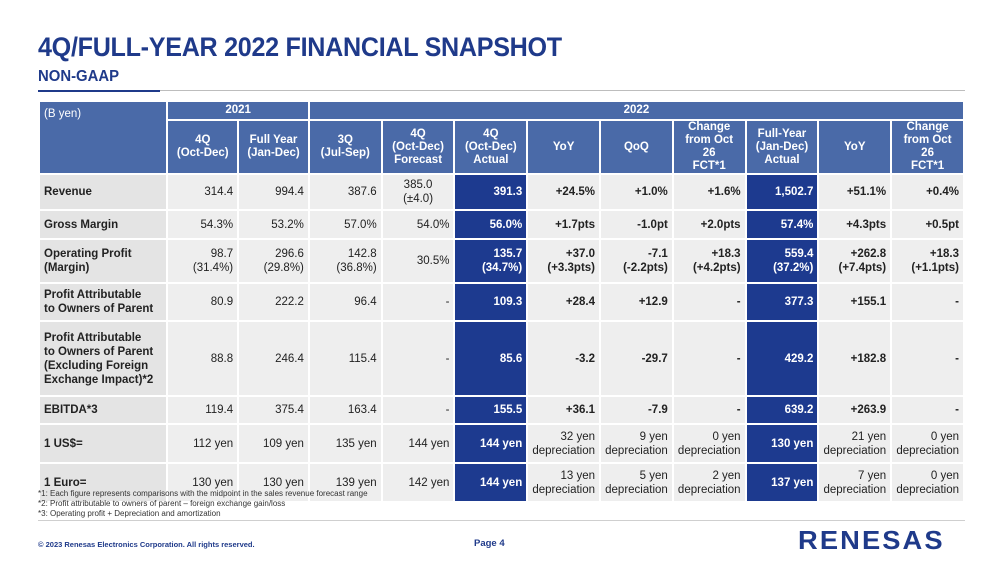 Image resolution: width=1000 pixels, height=563 pixels. I want to click on table-cell: 53.2%, so click(273, 224).